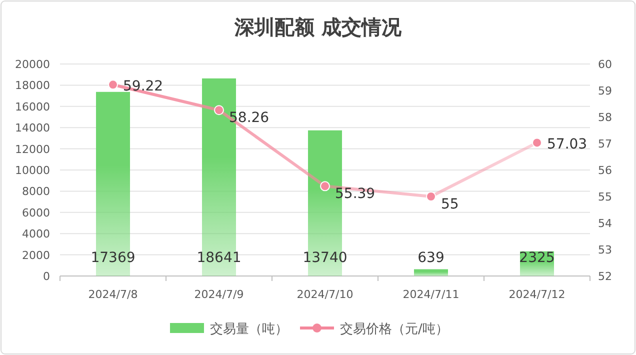  I want to click on chart-title: 深圳配额 成交情况, so click(318, 27).